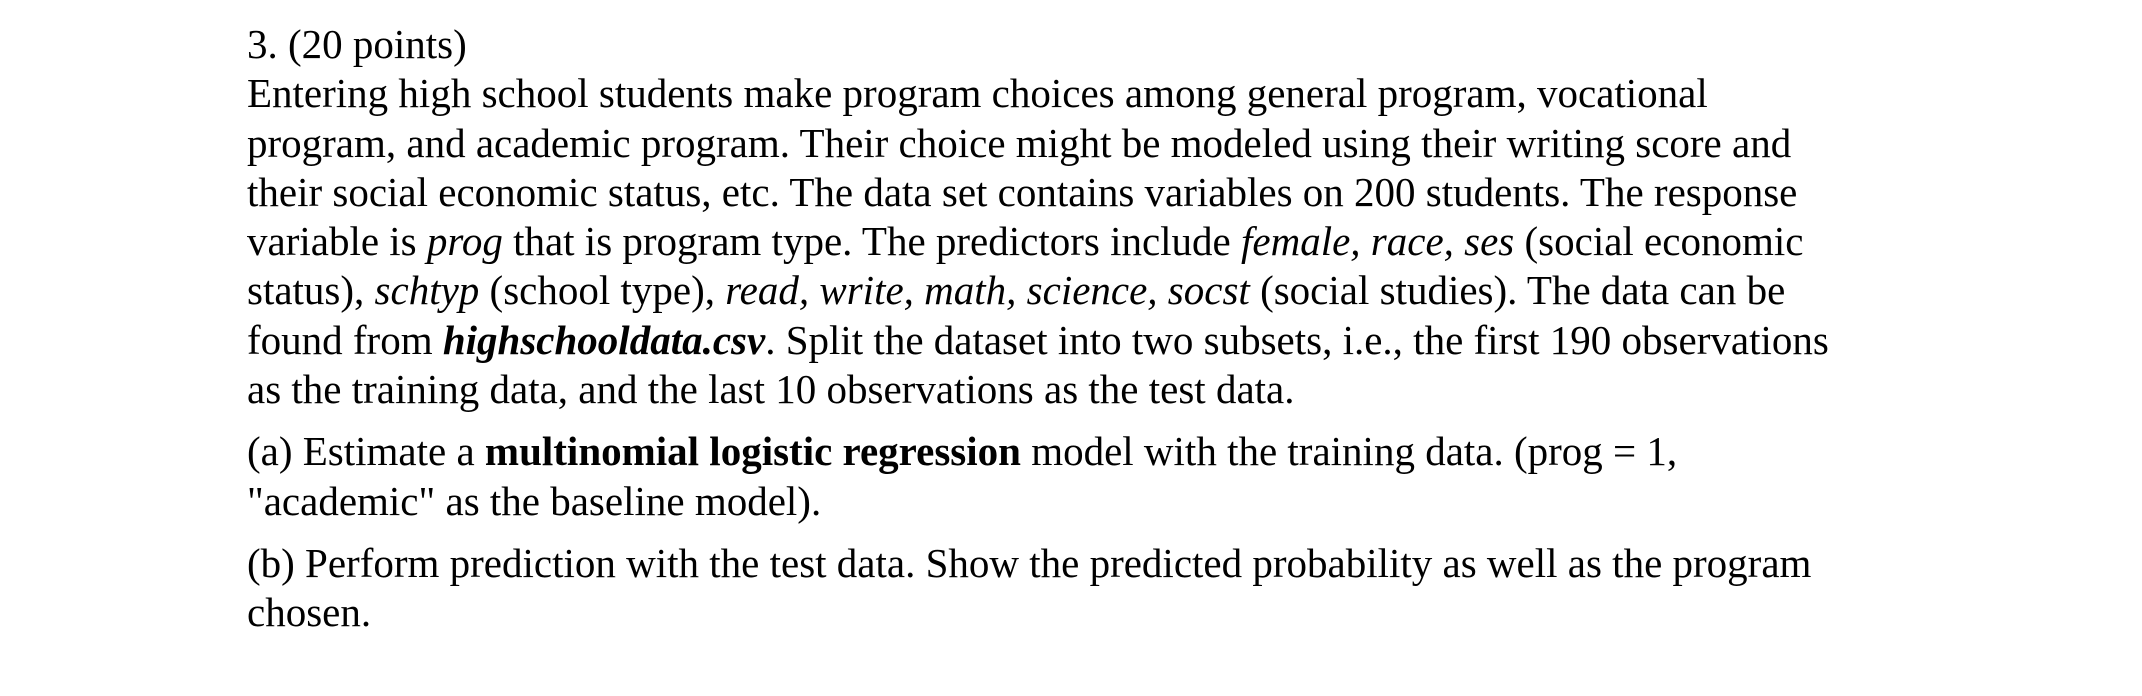 The width and height of the screenshot is (2142, 696). I want to click on text-run: (social studies). The data can be, so click(1517, 290).